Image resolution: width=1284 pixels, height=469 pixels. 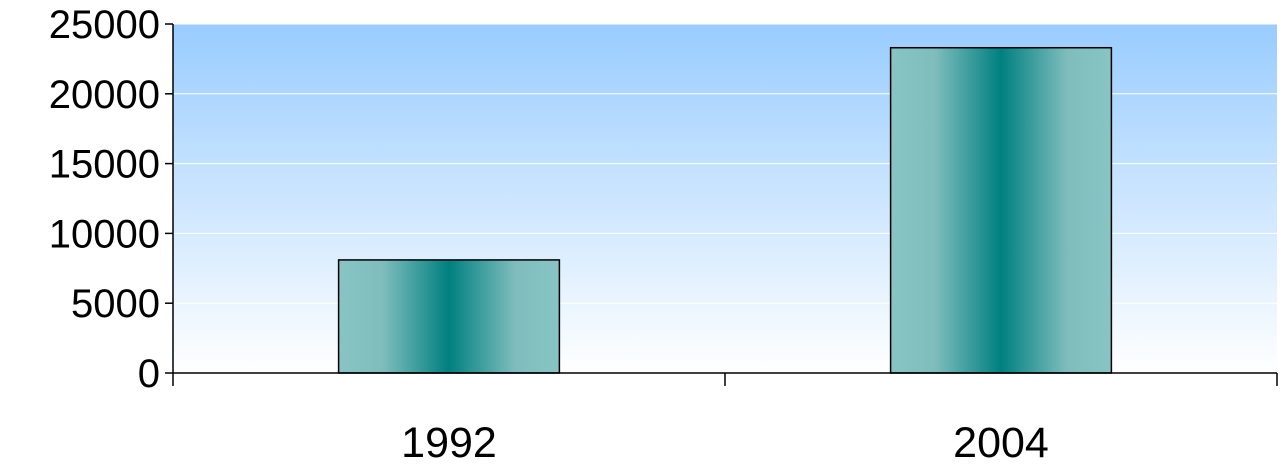 I want to click on x-category-label-1992: 1992, so click(x=449, y=443).